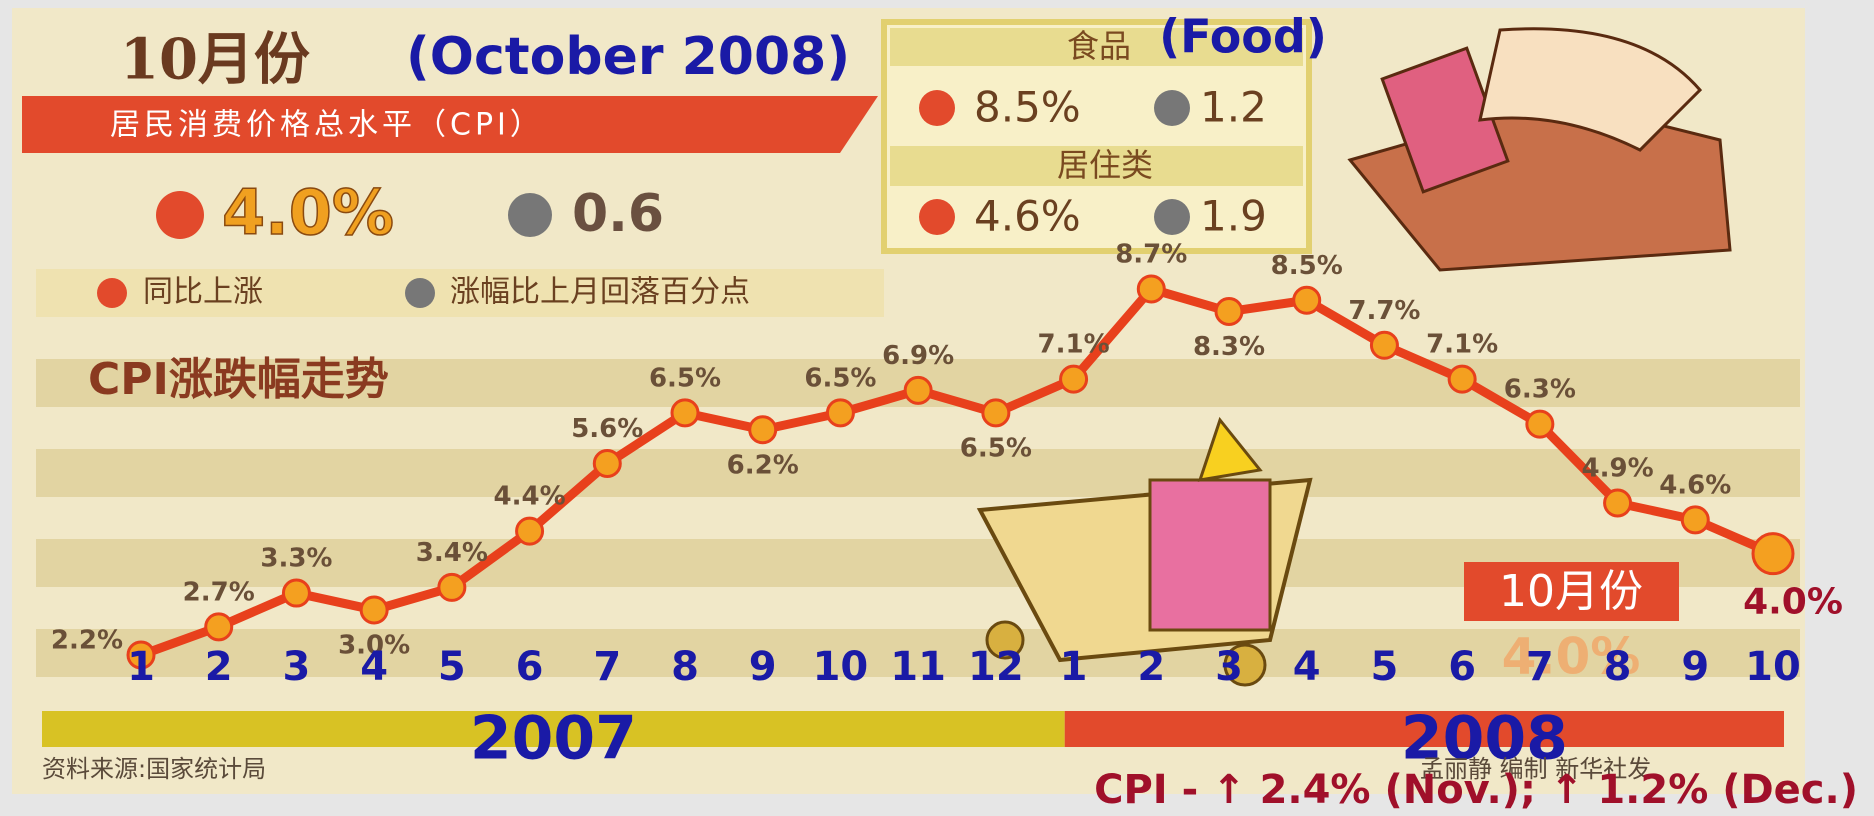  What do you see at coordinates (327, 125) in the screenshot?
I see `banner-text: 居民消费价格总水平（CPI）` at bounding box center [327, 125].